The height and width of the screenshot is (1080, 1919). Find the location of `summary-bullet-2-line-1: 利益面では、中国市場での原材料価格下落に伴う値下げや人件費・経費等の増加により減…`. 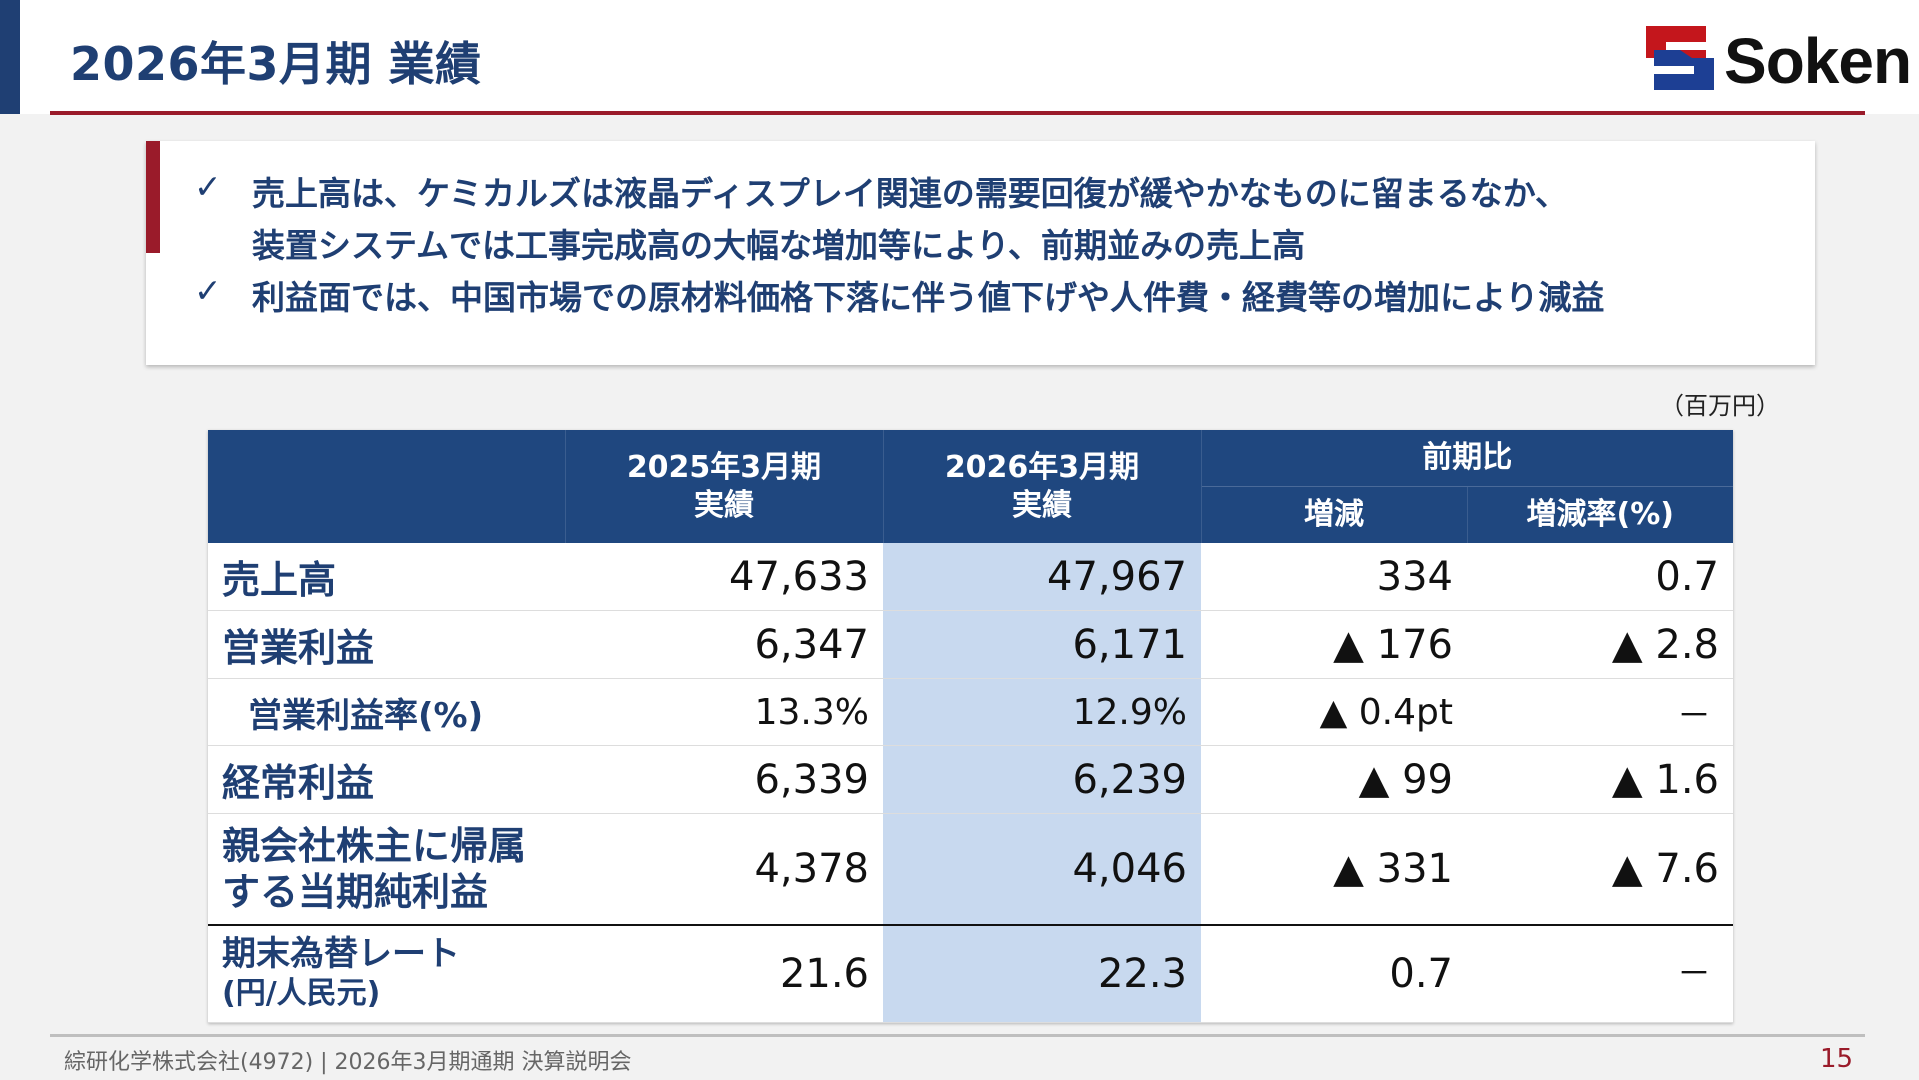

summary-bullet-2-line-1: 利益面では、中国市場での原材料価格下落に伴う値下げや人件費・経費等の増加により減… is located at coordinates (928, 297).